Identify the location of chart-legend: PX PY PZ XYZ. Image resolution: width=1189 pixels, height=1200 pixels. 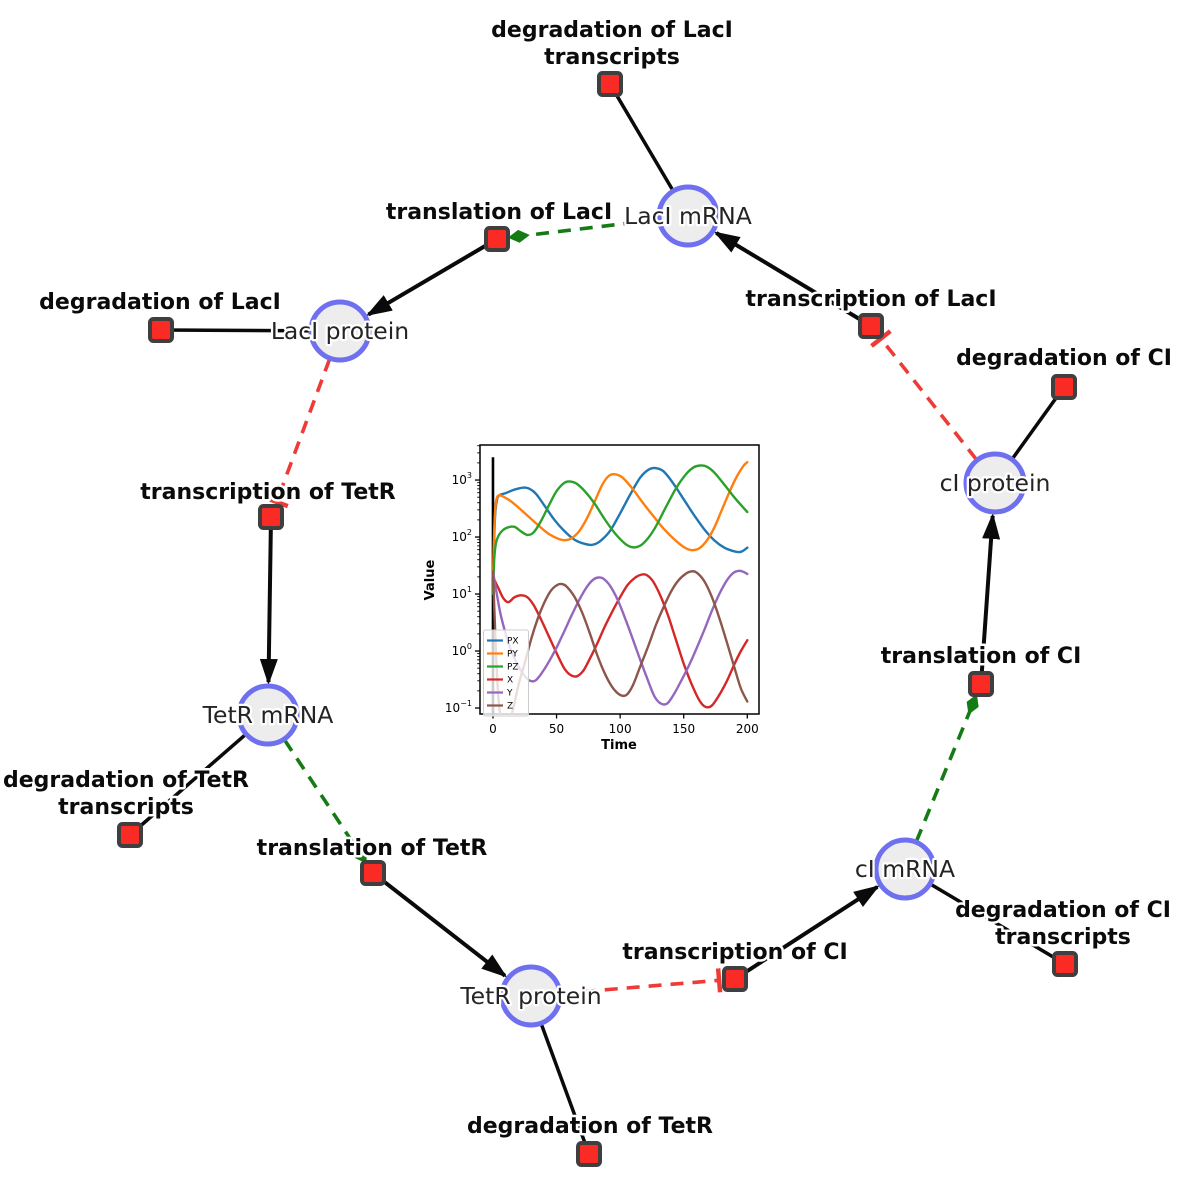
(506, 673).